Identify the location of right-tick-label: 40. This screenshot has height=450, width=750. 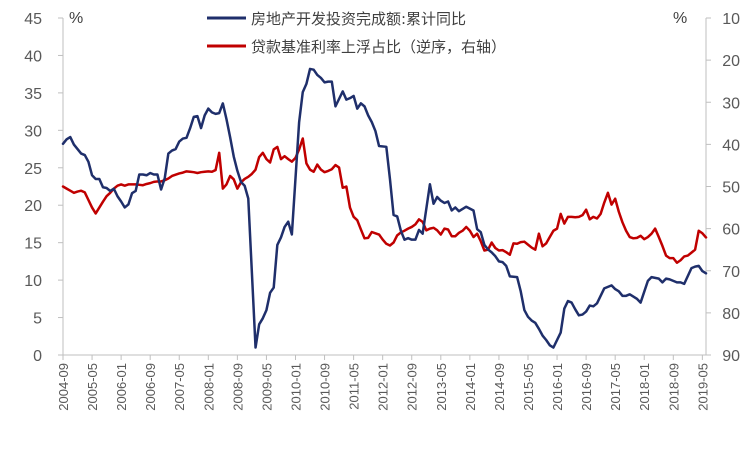
(731, 145).